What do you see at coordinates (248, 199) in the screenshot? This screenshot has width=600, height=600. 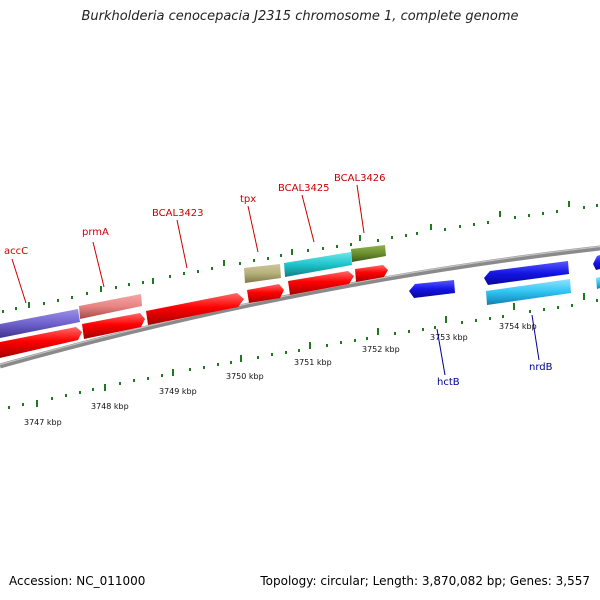 I see `gene-label-tpx: tpx` at bounding box center [248, 199].